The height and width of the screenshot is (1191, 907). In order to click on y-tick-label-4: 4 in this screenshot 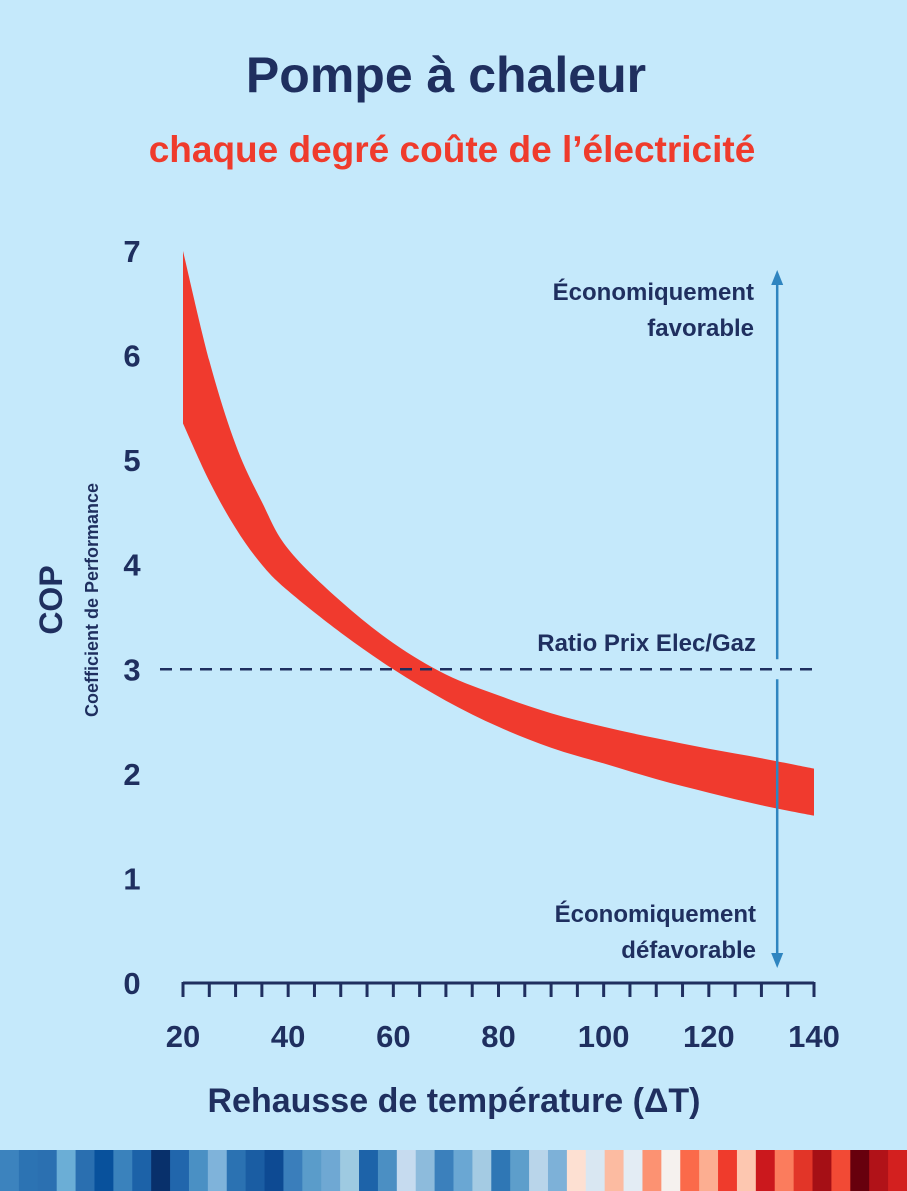, I will do `click(132, 565)`.